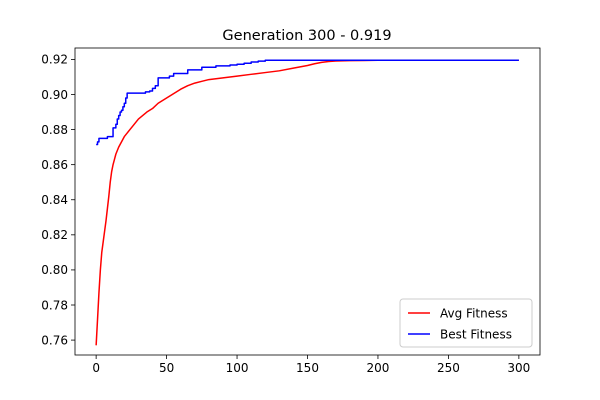  I want to click on legend-box, so click(466, 323).